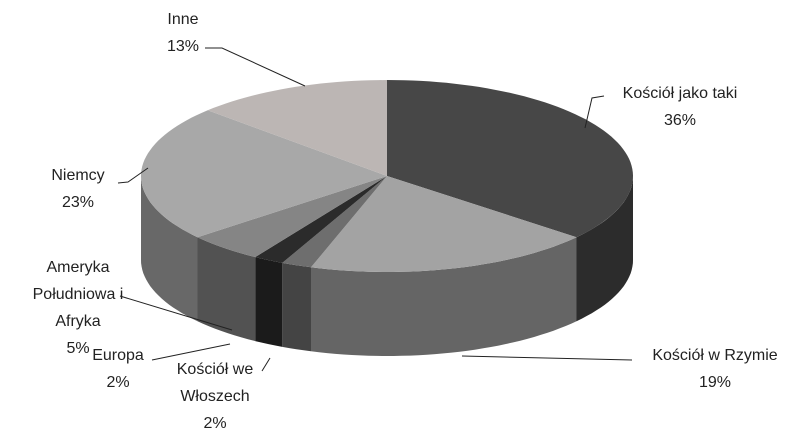 The height and width of the screenshot is (429, 789). Describe the element at coordinates (680, 107) in the screenshot. I see `data-label: Kościół jako taki 36%` at that location.